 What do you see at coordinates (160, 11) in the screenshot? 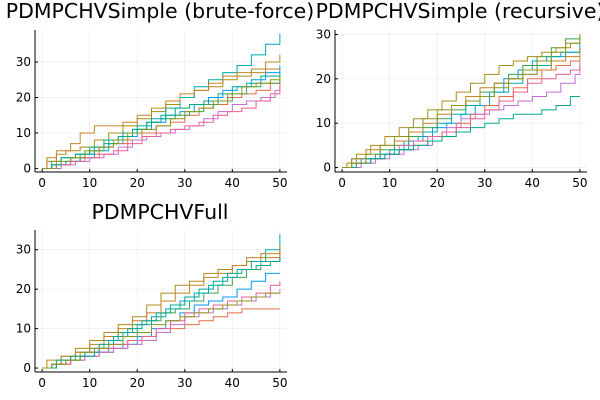
I see `panel-title: PDMPCHVSimple (brute-force)` at bounding box center [160, 11].